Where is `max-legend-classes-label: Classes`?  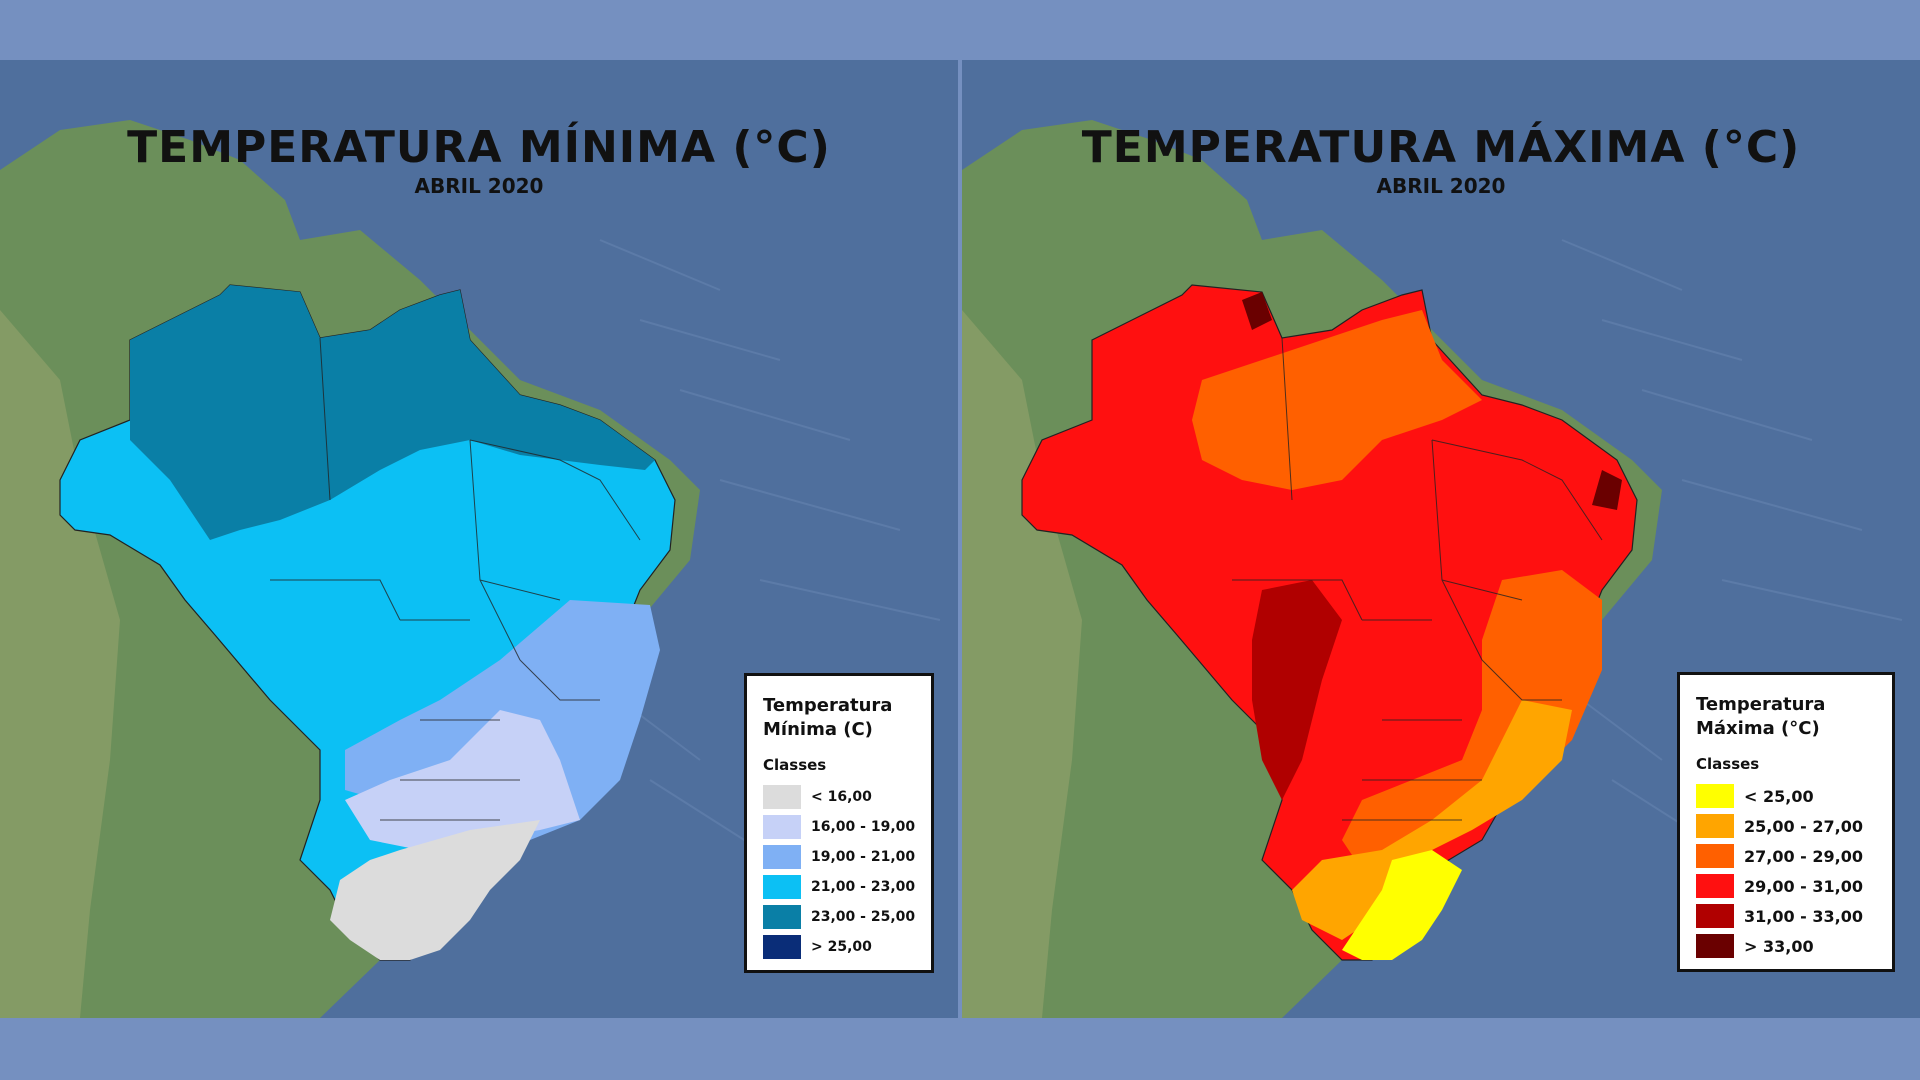 max-legend-classes-label: Classes is located at coordinates (1728, 764).